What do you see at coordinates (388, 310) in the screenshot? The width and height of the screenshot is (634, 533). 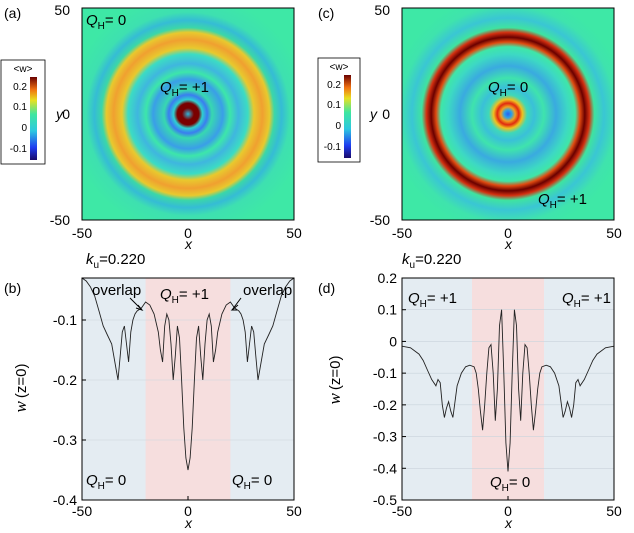 I see `y-tick-label: 0.1` at bounding box center [388, 310].